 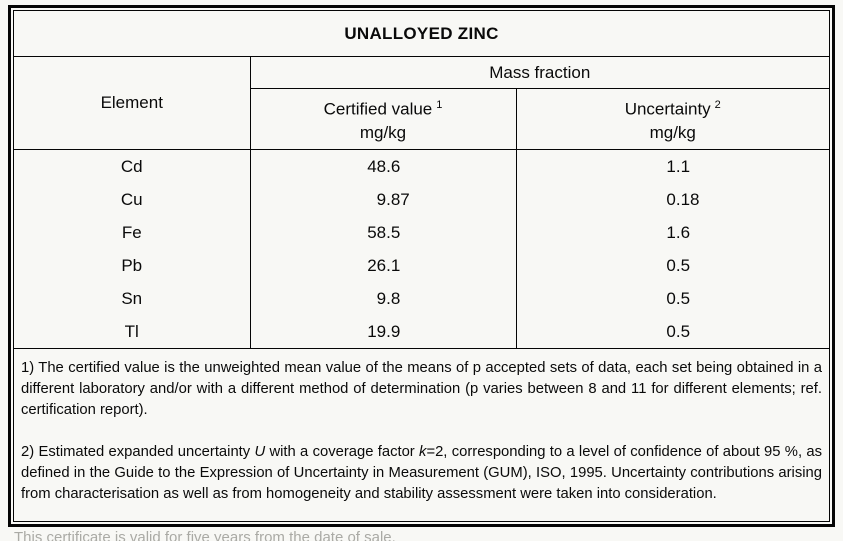 What do you see at coordinates (384, 331) in the screenshot?
I see `certified-value: 19.9` at bounding box center [384, 331].